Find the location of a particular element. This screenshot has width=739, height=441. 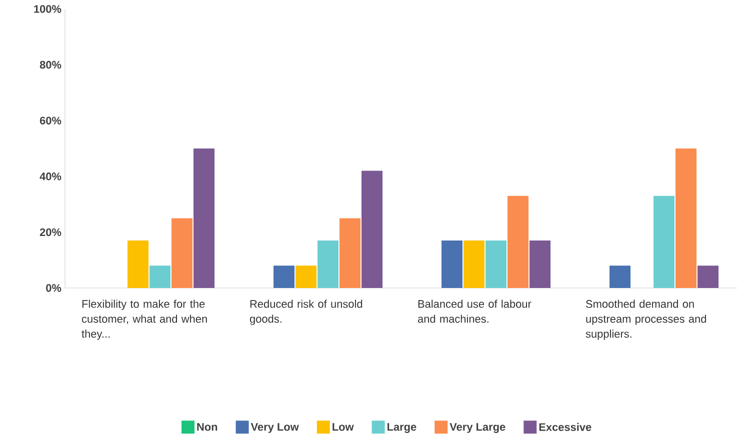

legend-label: Low is located at coordinates (343, 427).